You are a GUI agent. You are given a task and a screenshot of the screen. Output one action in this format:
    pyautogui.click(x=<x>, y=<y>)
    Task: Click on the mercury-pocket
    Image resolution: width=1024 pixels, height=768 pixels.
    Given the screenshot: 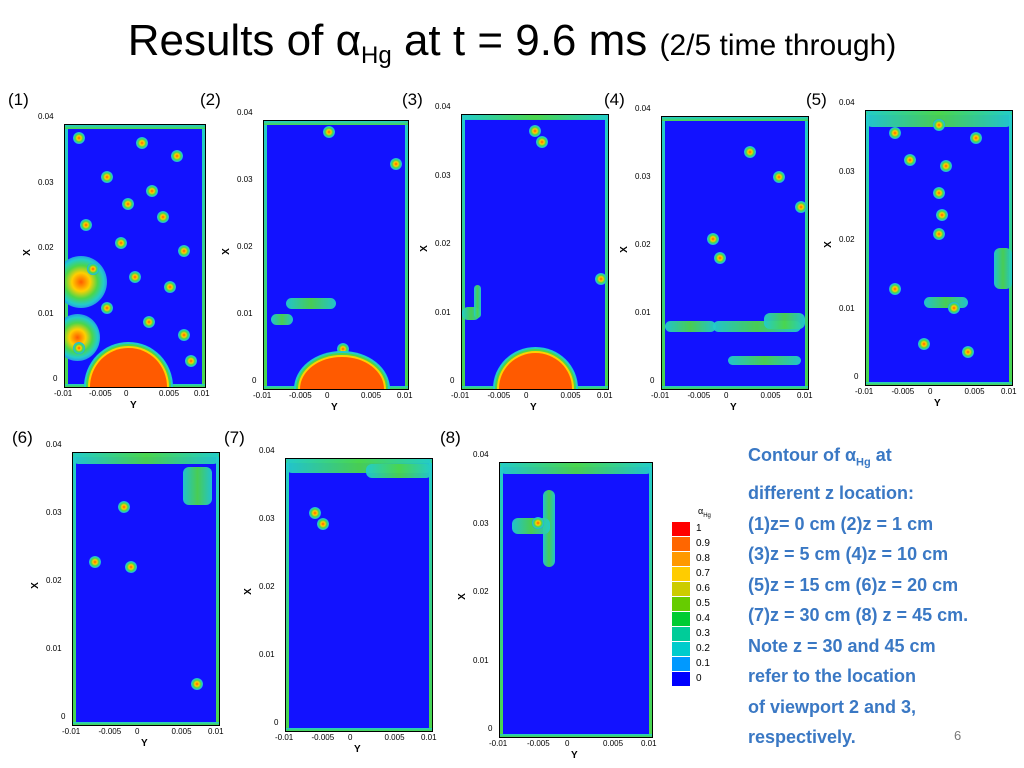 What is the action you would take?
    pyautogui.click(x=82, y=337)
    